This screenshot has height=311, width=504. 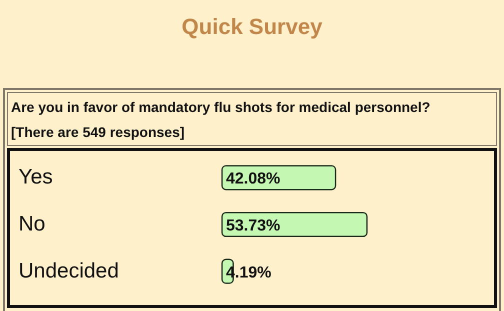 I want to click on y-tick-label: Yes, so click(x=35, y=177).